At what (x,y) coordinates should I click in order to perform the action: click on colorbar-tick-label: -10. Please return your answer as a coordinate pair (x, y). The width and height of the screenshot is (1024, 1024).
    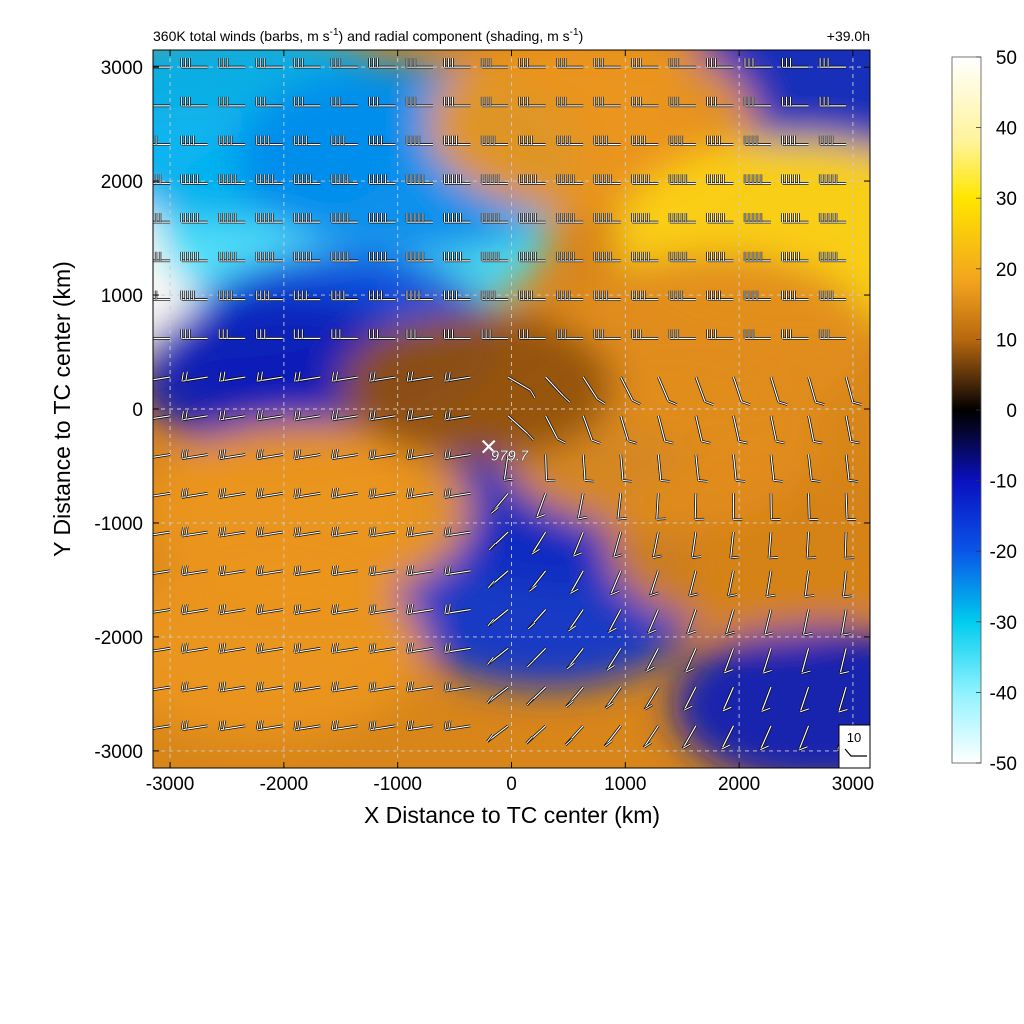
    Looking at the image, I should click on (1003, 482).